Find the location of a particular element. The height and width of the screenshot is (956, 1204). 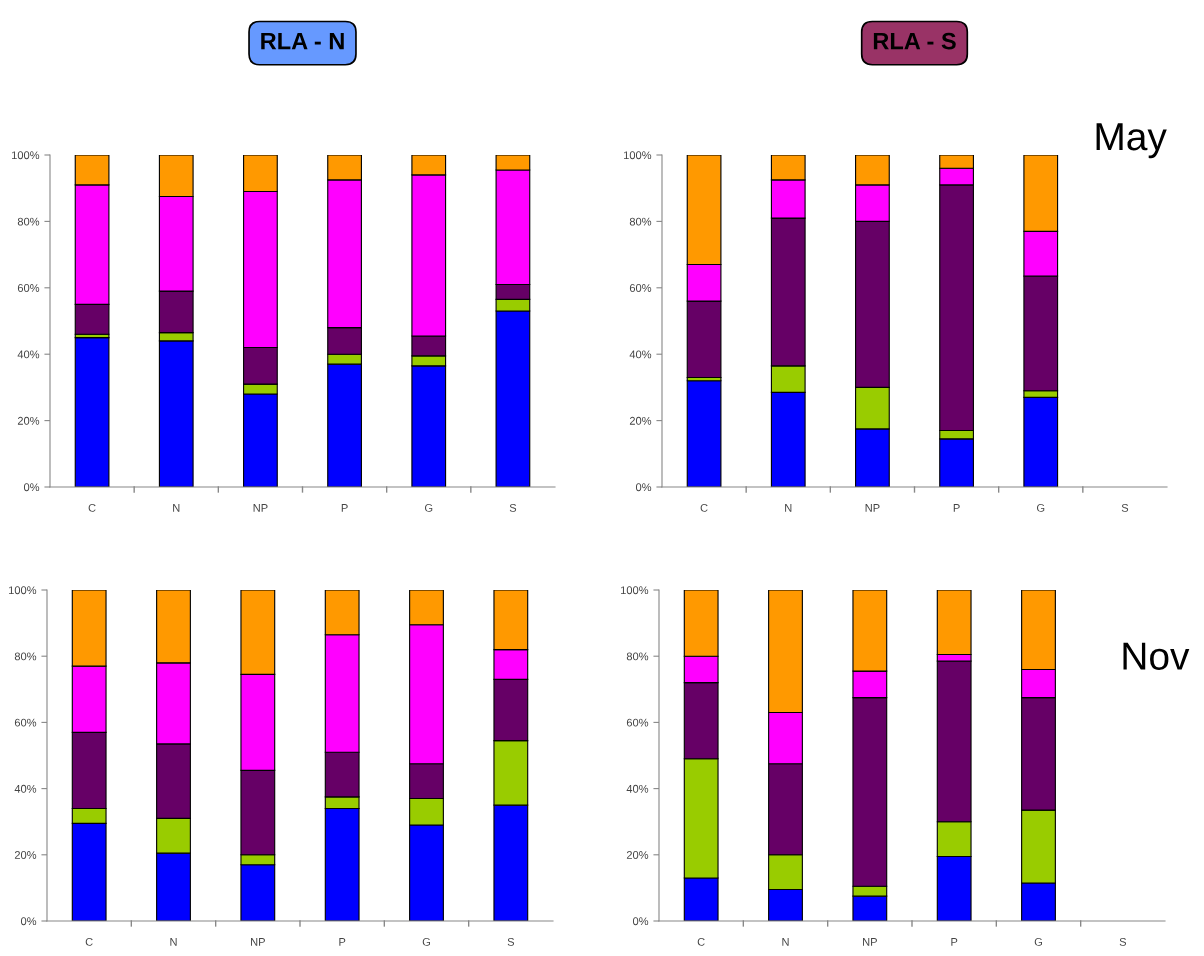

annotation: Nov is located at coordinates (1156, 656).